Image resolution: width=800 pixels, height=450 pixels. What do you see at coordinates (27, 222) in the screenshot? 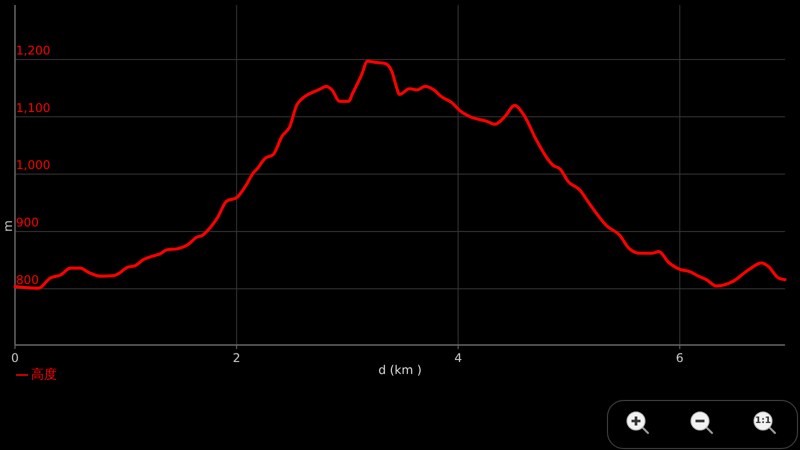
I see `y-tick-label: 900` at bounding box center [27, 222].